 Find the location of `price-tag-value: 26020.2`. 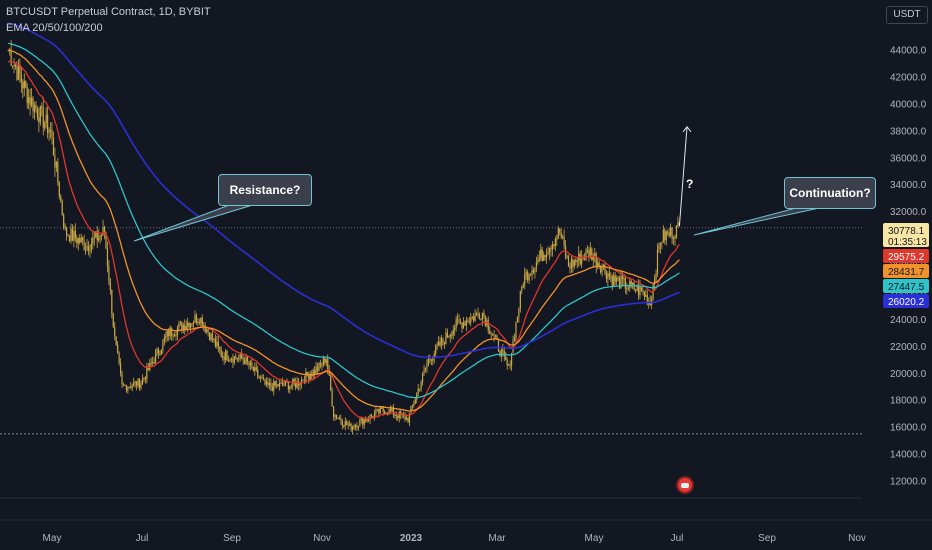

price-tag-value: 26020.2 is located at coordinates (906, 302).